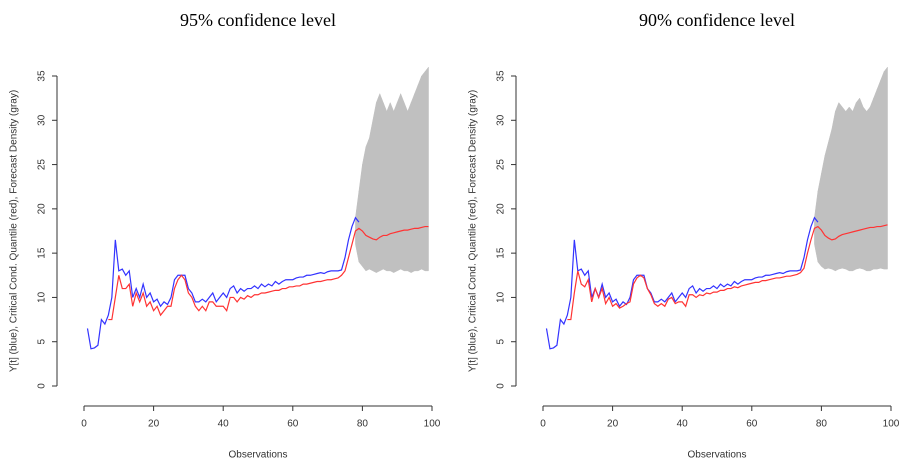  What do you see at coordinates (717, 20) in the screenshot?
I see `chart-title: 90% confidence level` at bounding box center [717, 20].